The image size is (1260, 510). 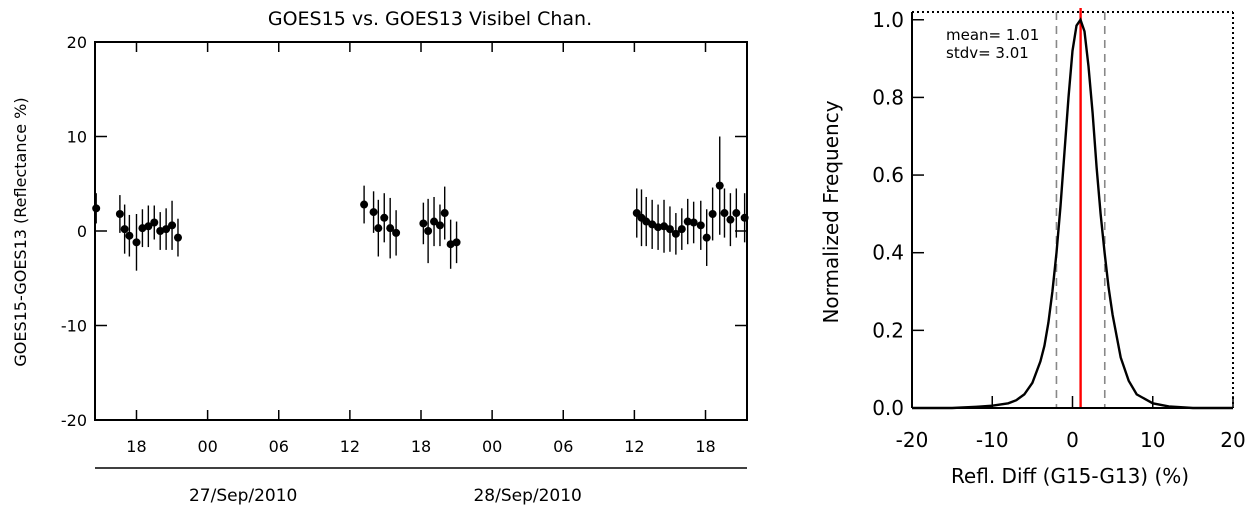 I want to click on left-y-tick-label: -10, so click(x=74, y=326).